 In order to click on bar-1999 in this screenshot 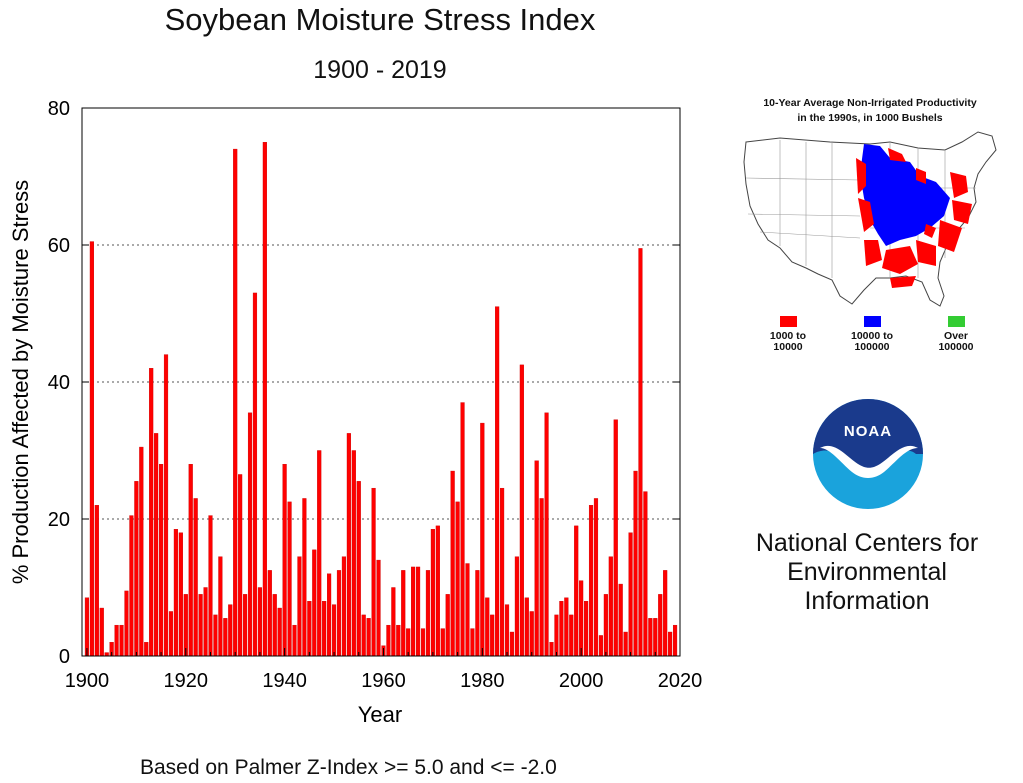, I will do `click(576, 591)`.